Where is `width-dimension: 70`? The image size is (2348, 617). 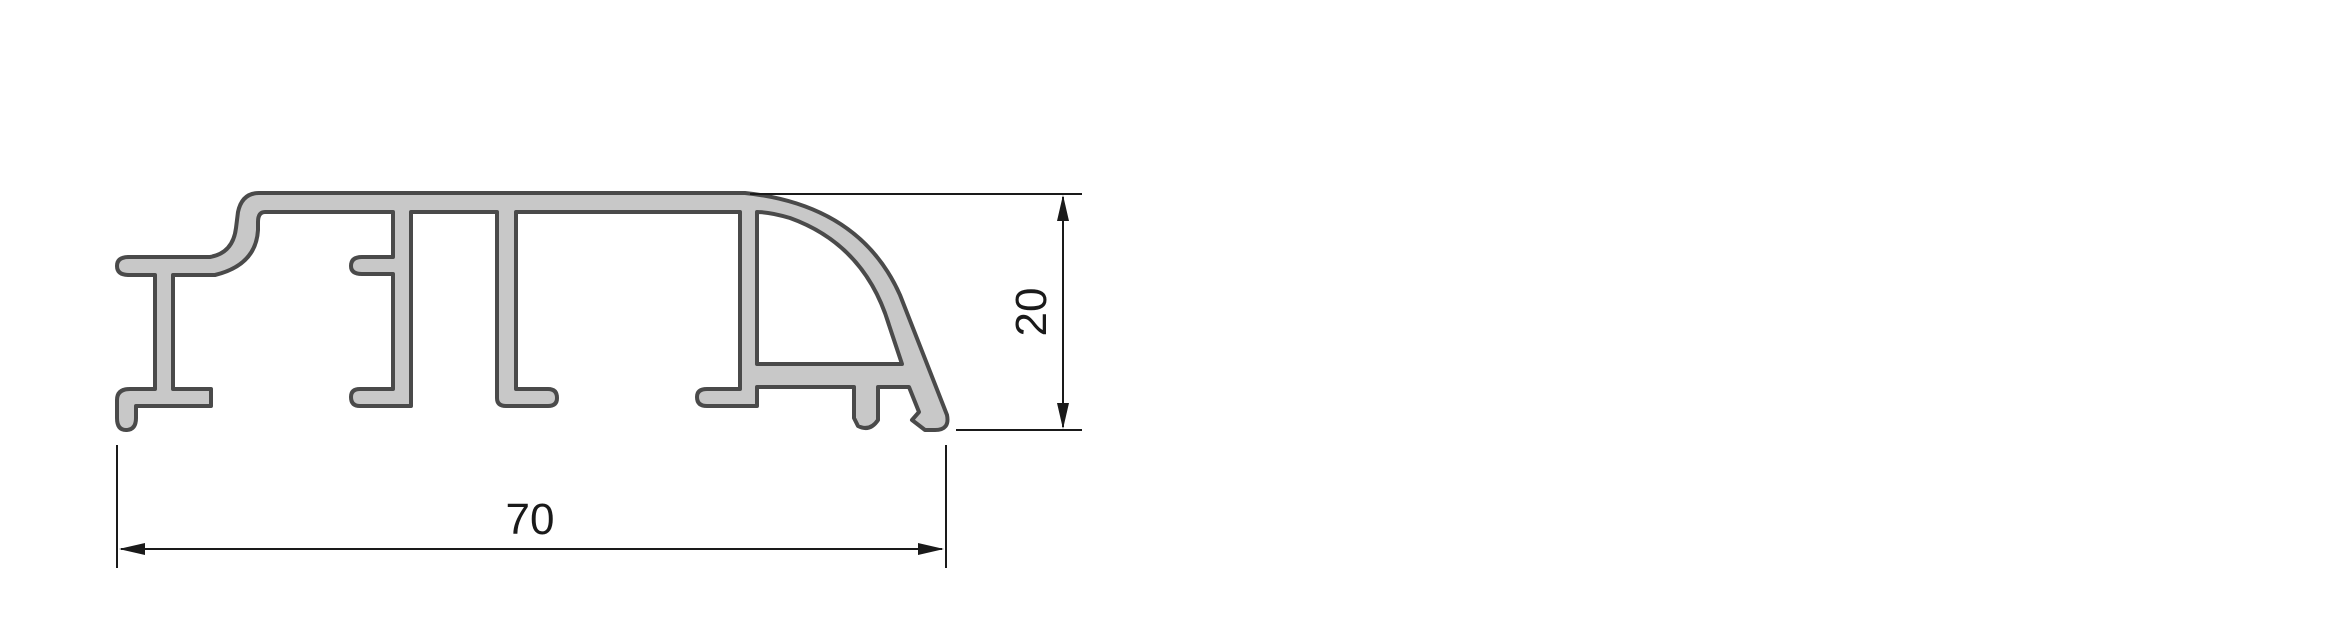
width-dimension: 70 is located at coordinates (531, 506).